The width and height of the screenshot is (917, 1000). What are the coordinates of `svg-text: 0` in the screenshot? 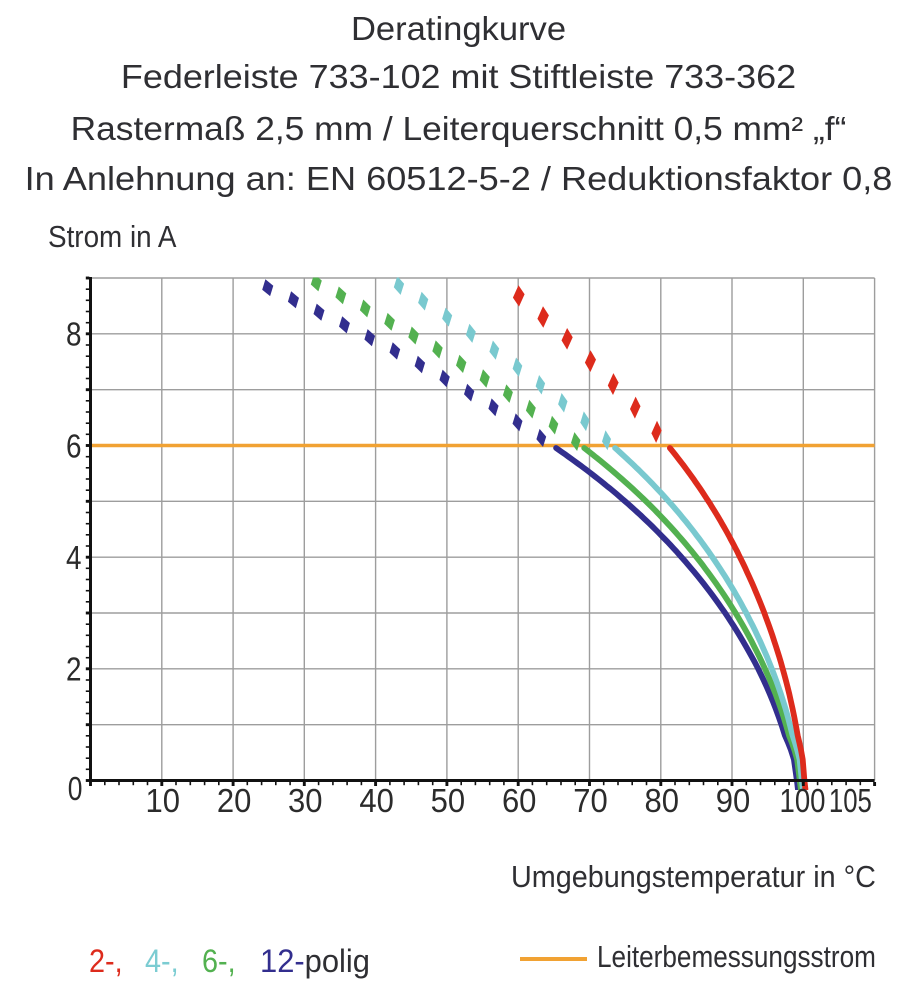 It's located at (75, 788).